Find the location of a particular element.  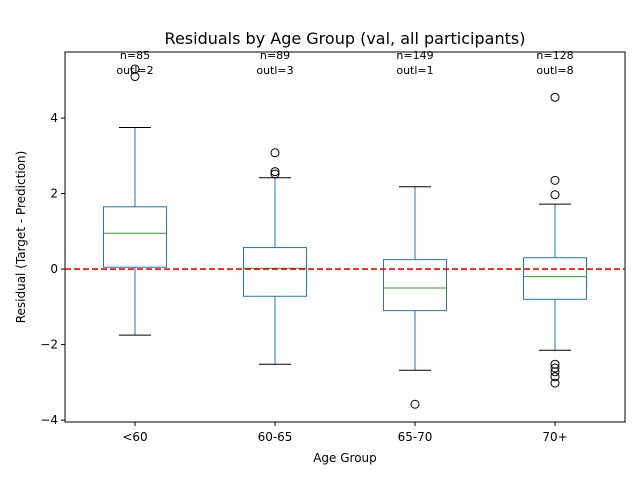

count-annotation: n=128 is located at coordinates (554, 55).